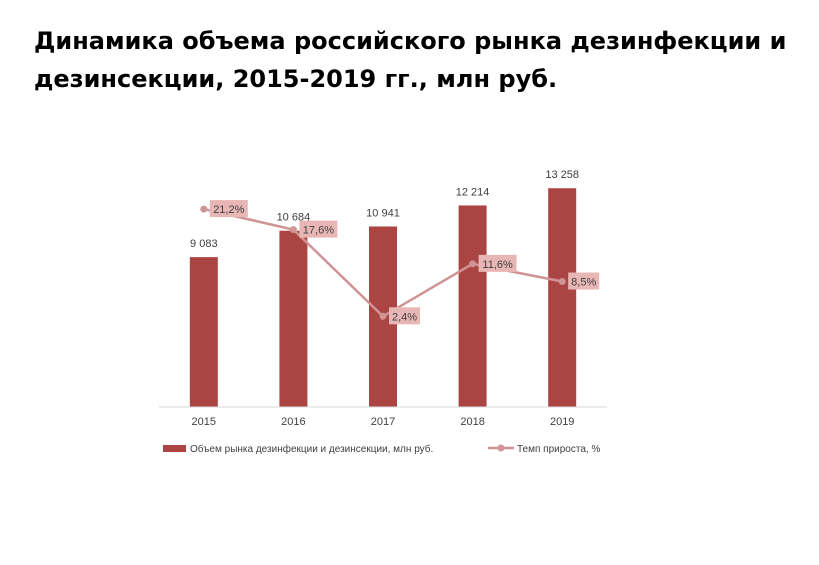  I want to click on x-tick-labels: 2015 2016 2017 2018 2019, so click(383, 422).